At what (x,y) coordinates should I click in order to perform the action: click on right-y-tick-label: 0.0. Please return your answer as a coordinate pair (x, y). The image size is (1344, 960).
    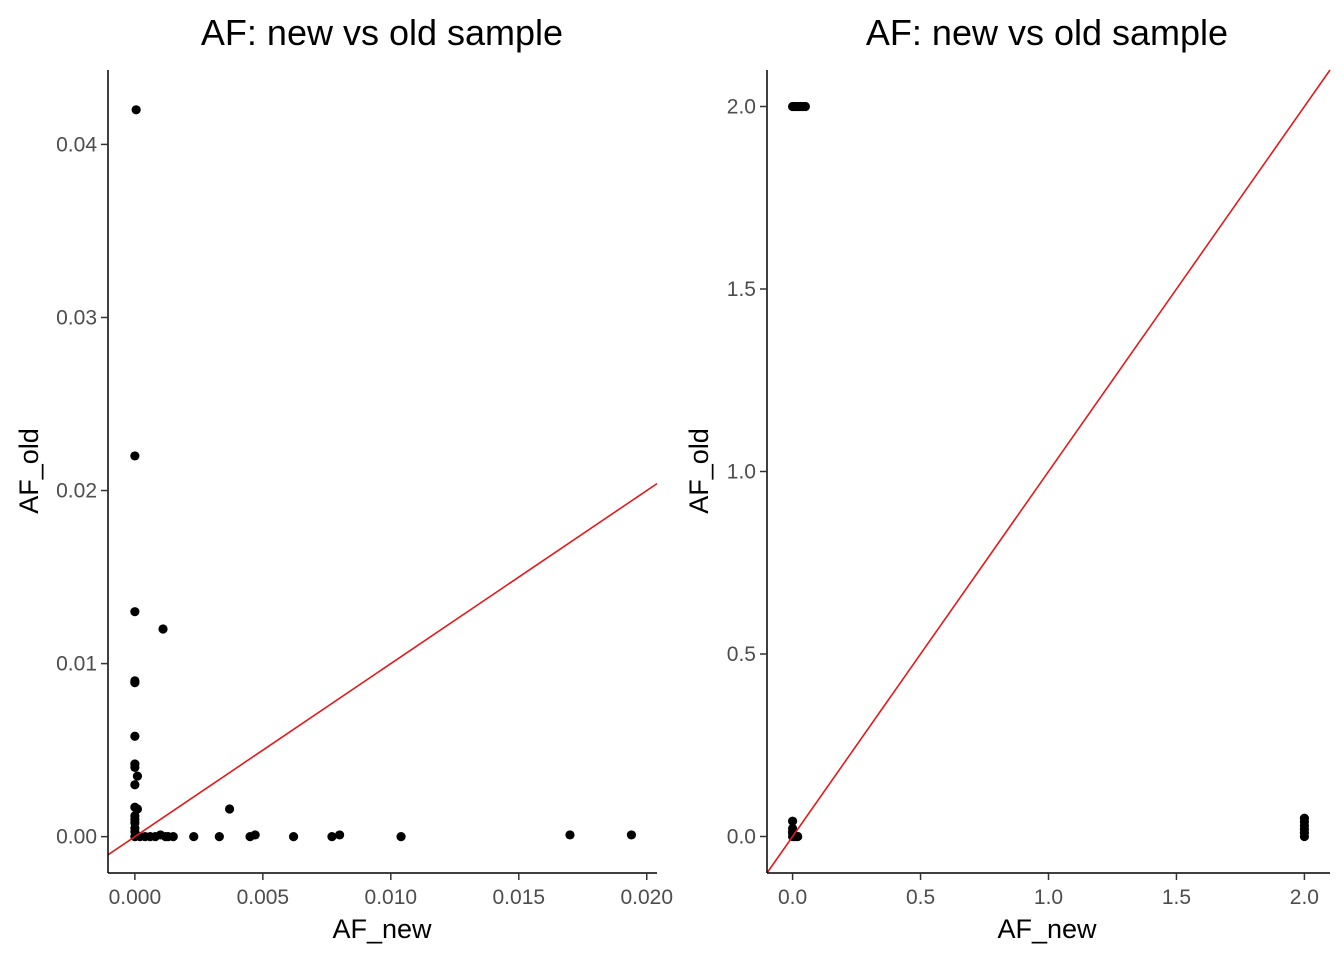
    Looking at the image, I should click on (741, 837).